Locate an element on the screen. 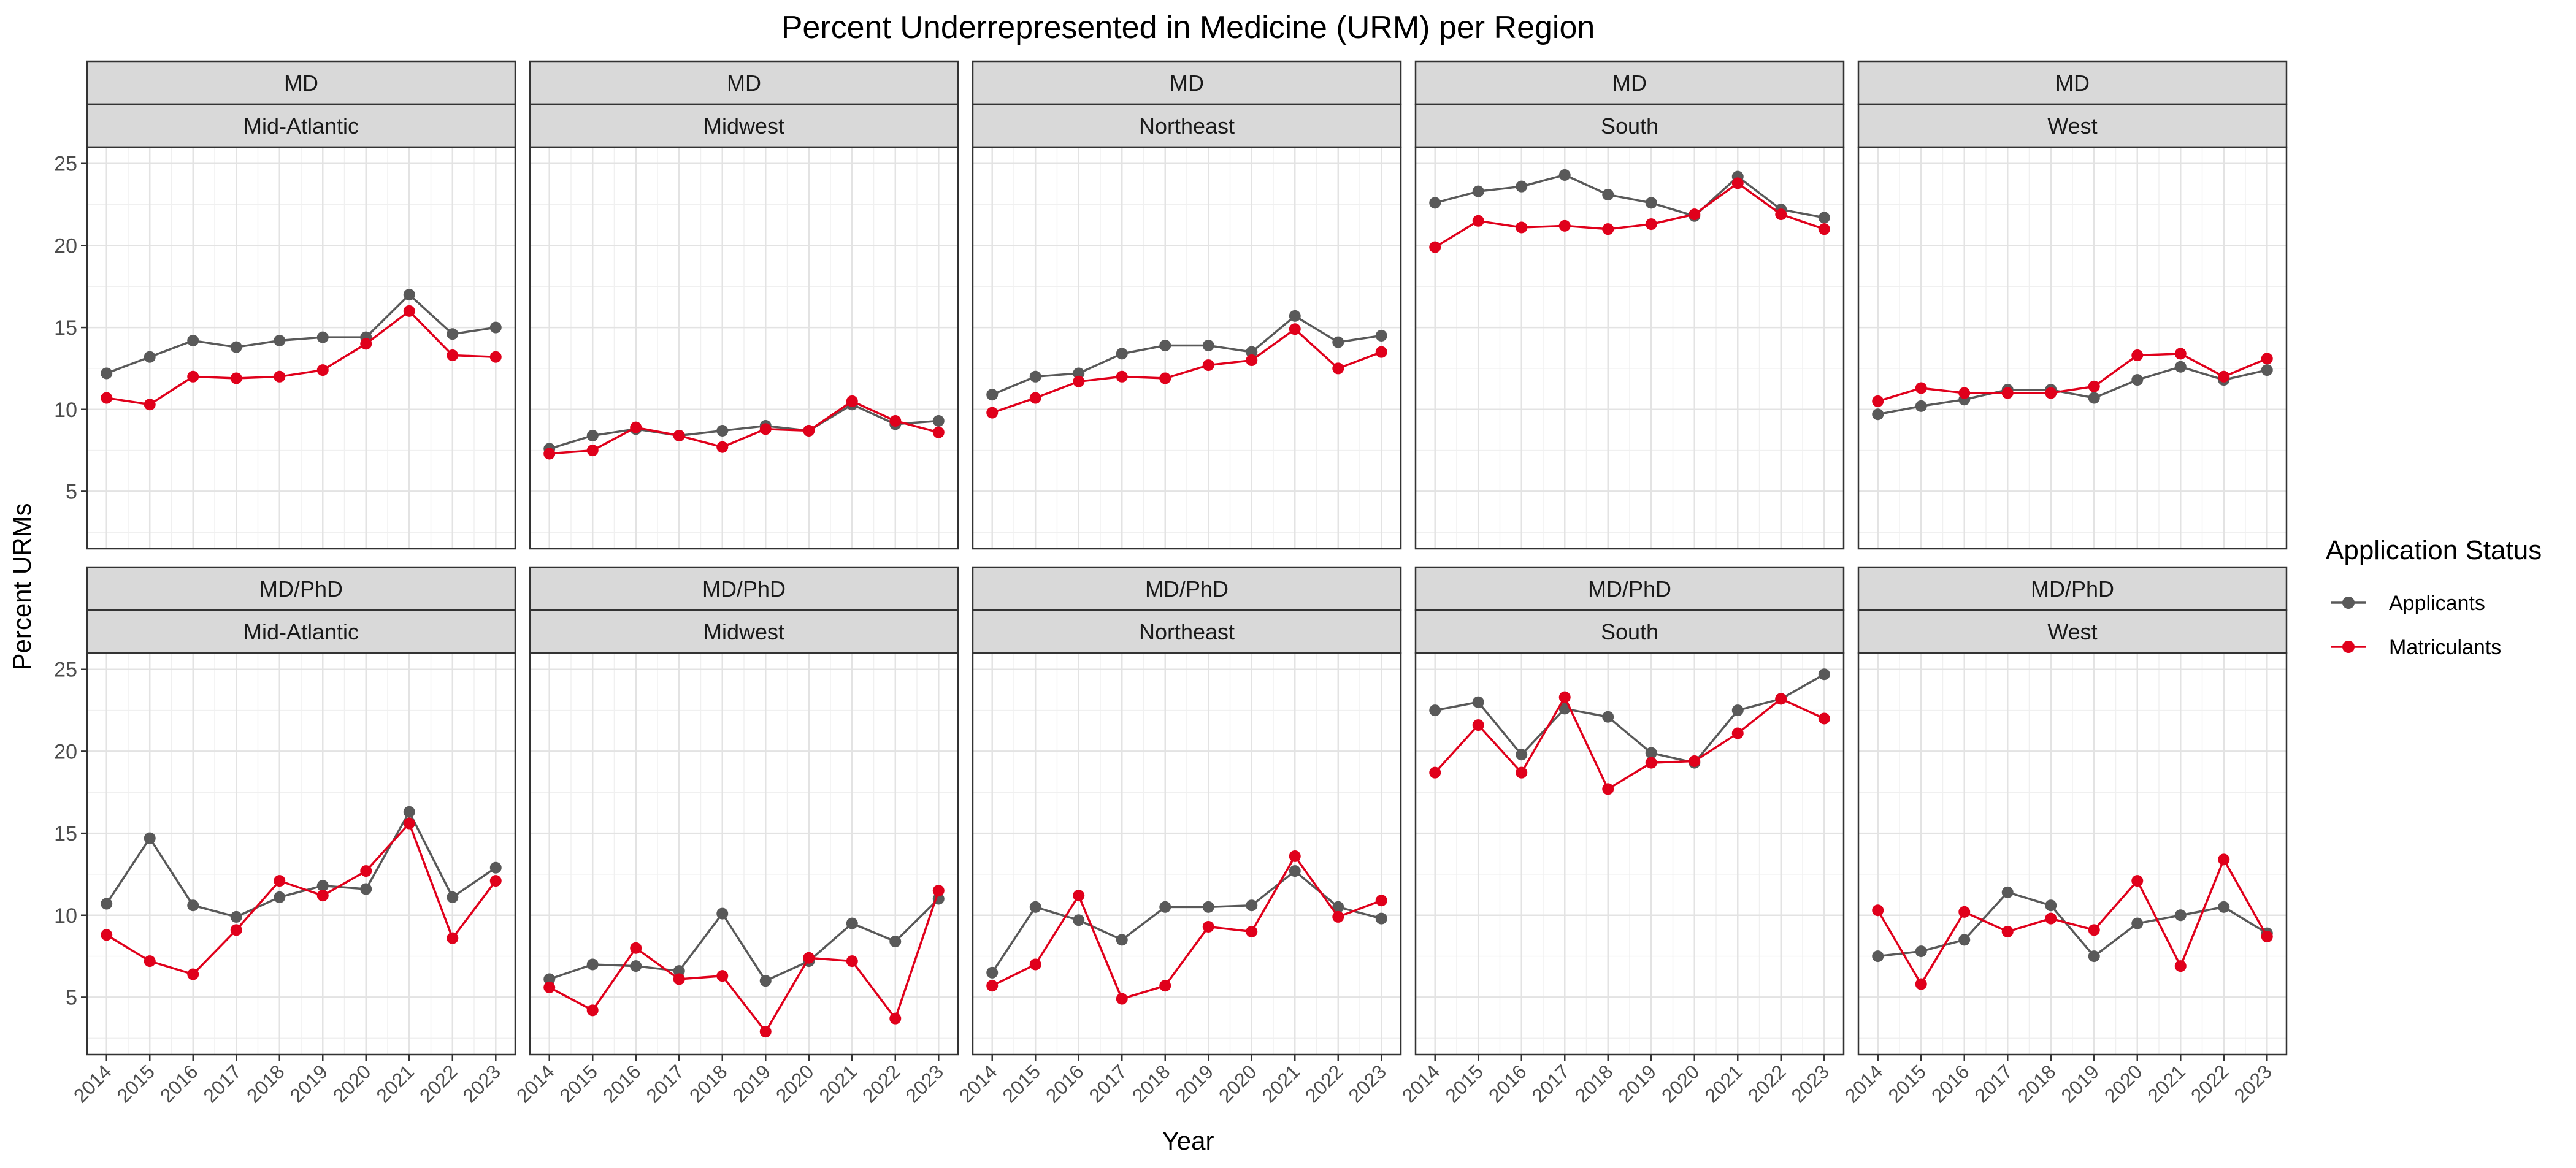 The image size is (2576, 1168). y-tick-label: 20 is located at coordinates (65, 751).